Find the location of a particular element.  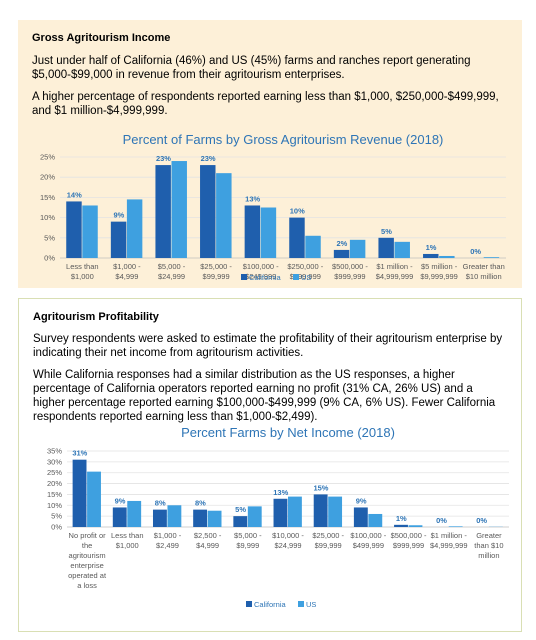

section-title: Gross Agritourism Income is located at coordinates (101, 38).